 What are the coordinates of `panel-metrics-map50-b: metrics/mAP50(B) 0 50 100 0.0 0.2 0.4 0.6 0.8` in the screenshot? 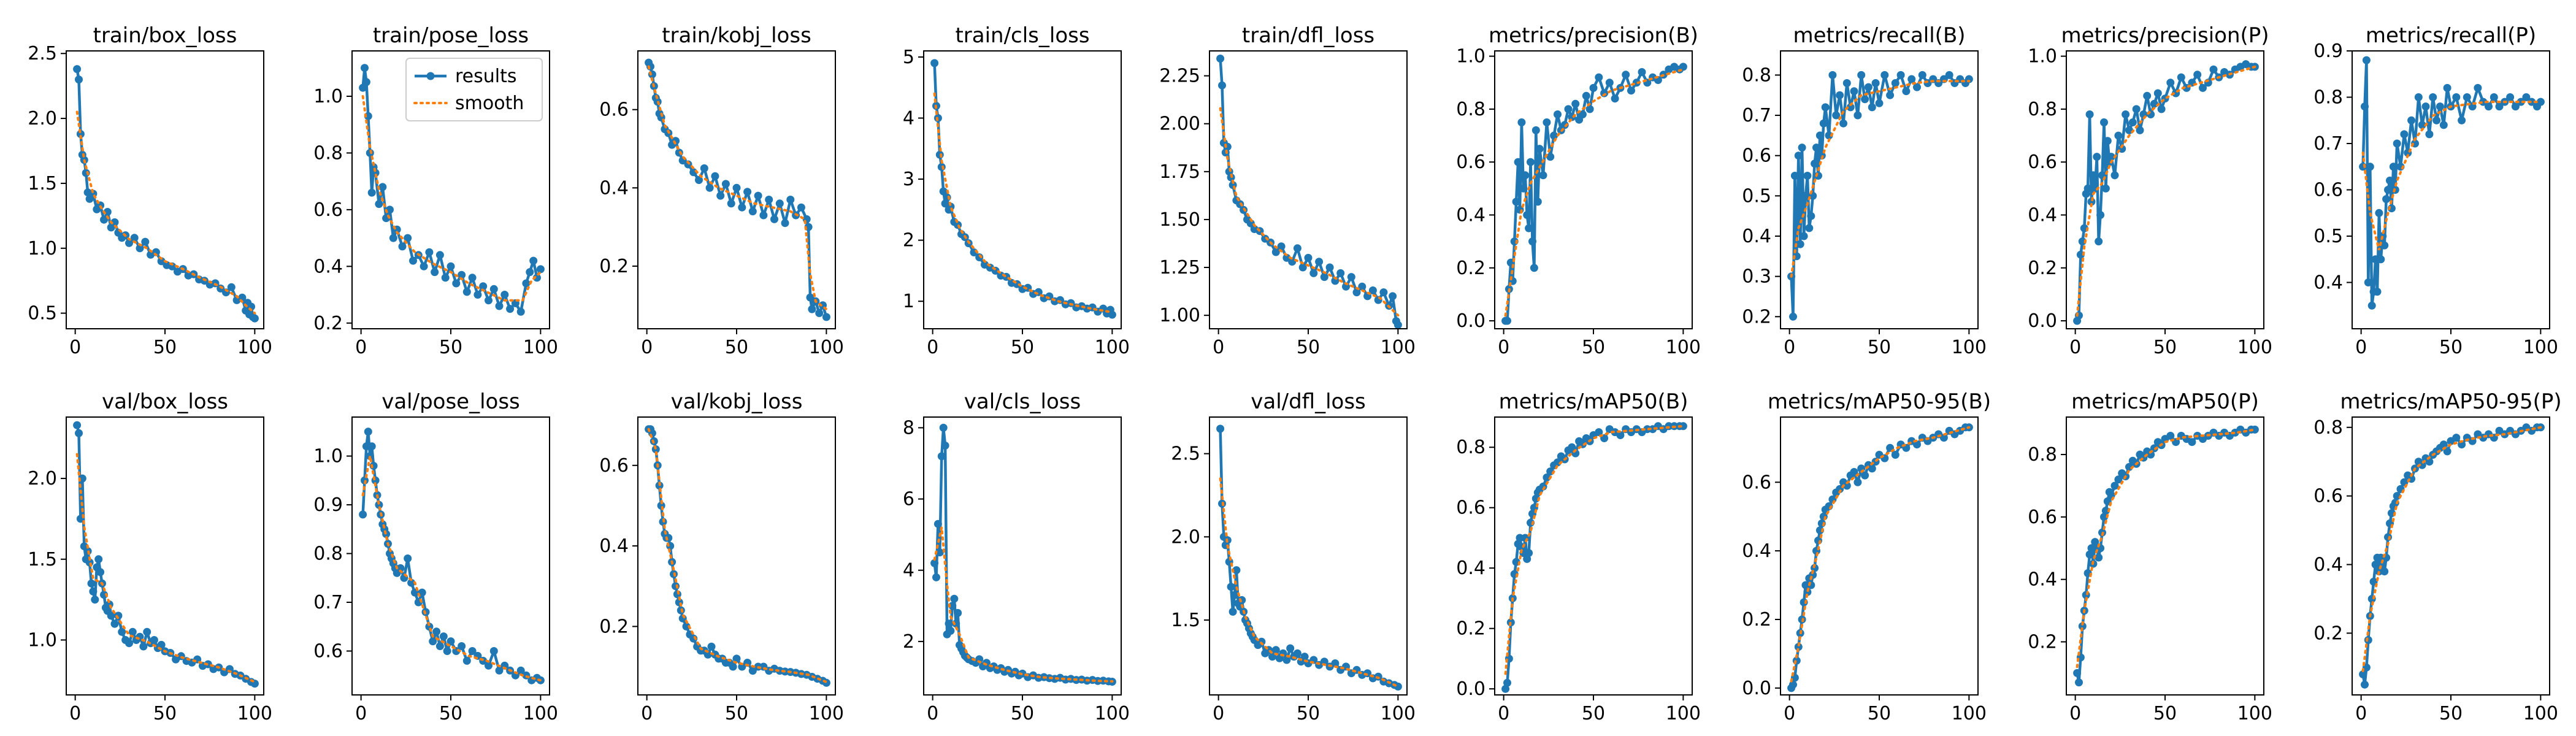 It's located at (1578, 556).